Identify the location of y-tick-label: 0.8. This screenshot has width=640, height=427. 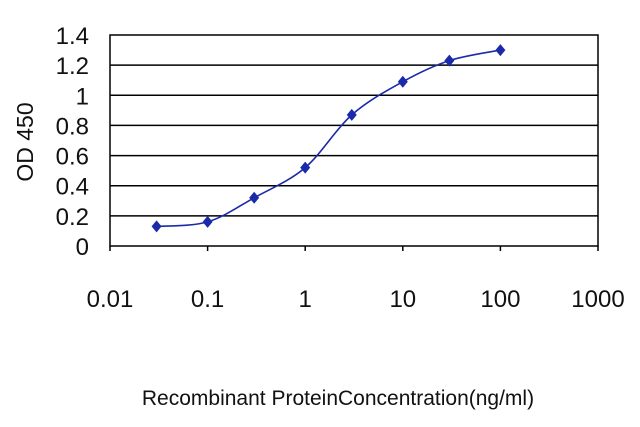
(72, 126).